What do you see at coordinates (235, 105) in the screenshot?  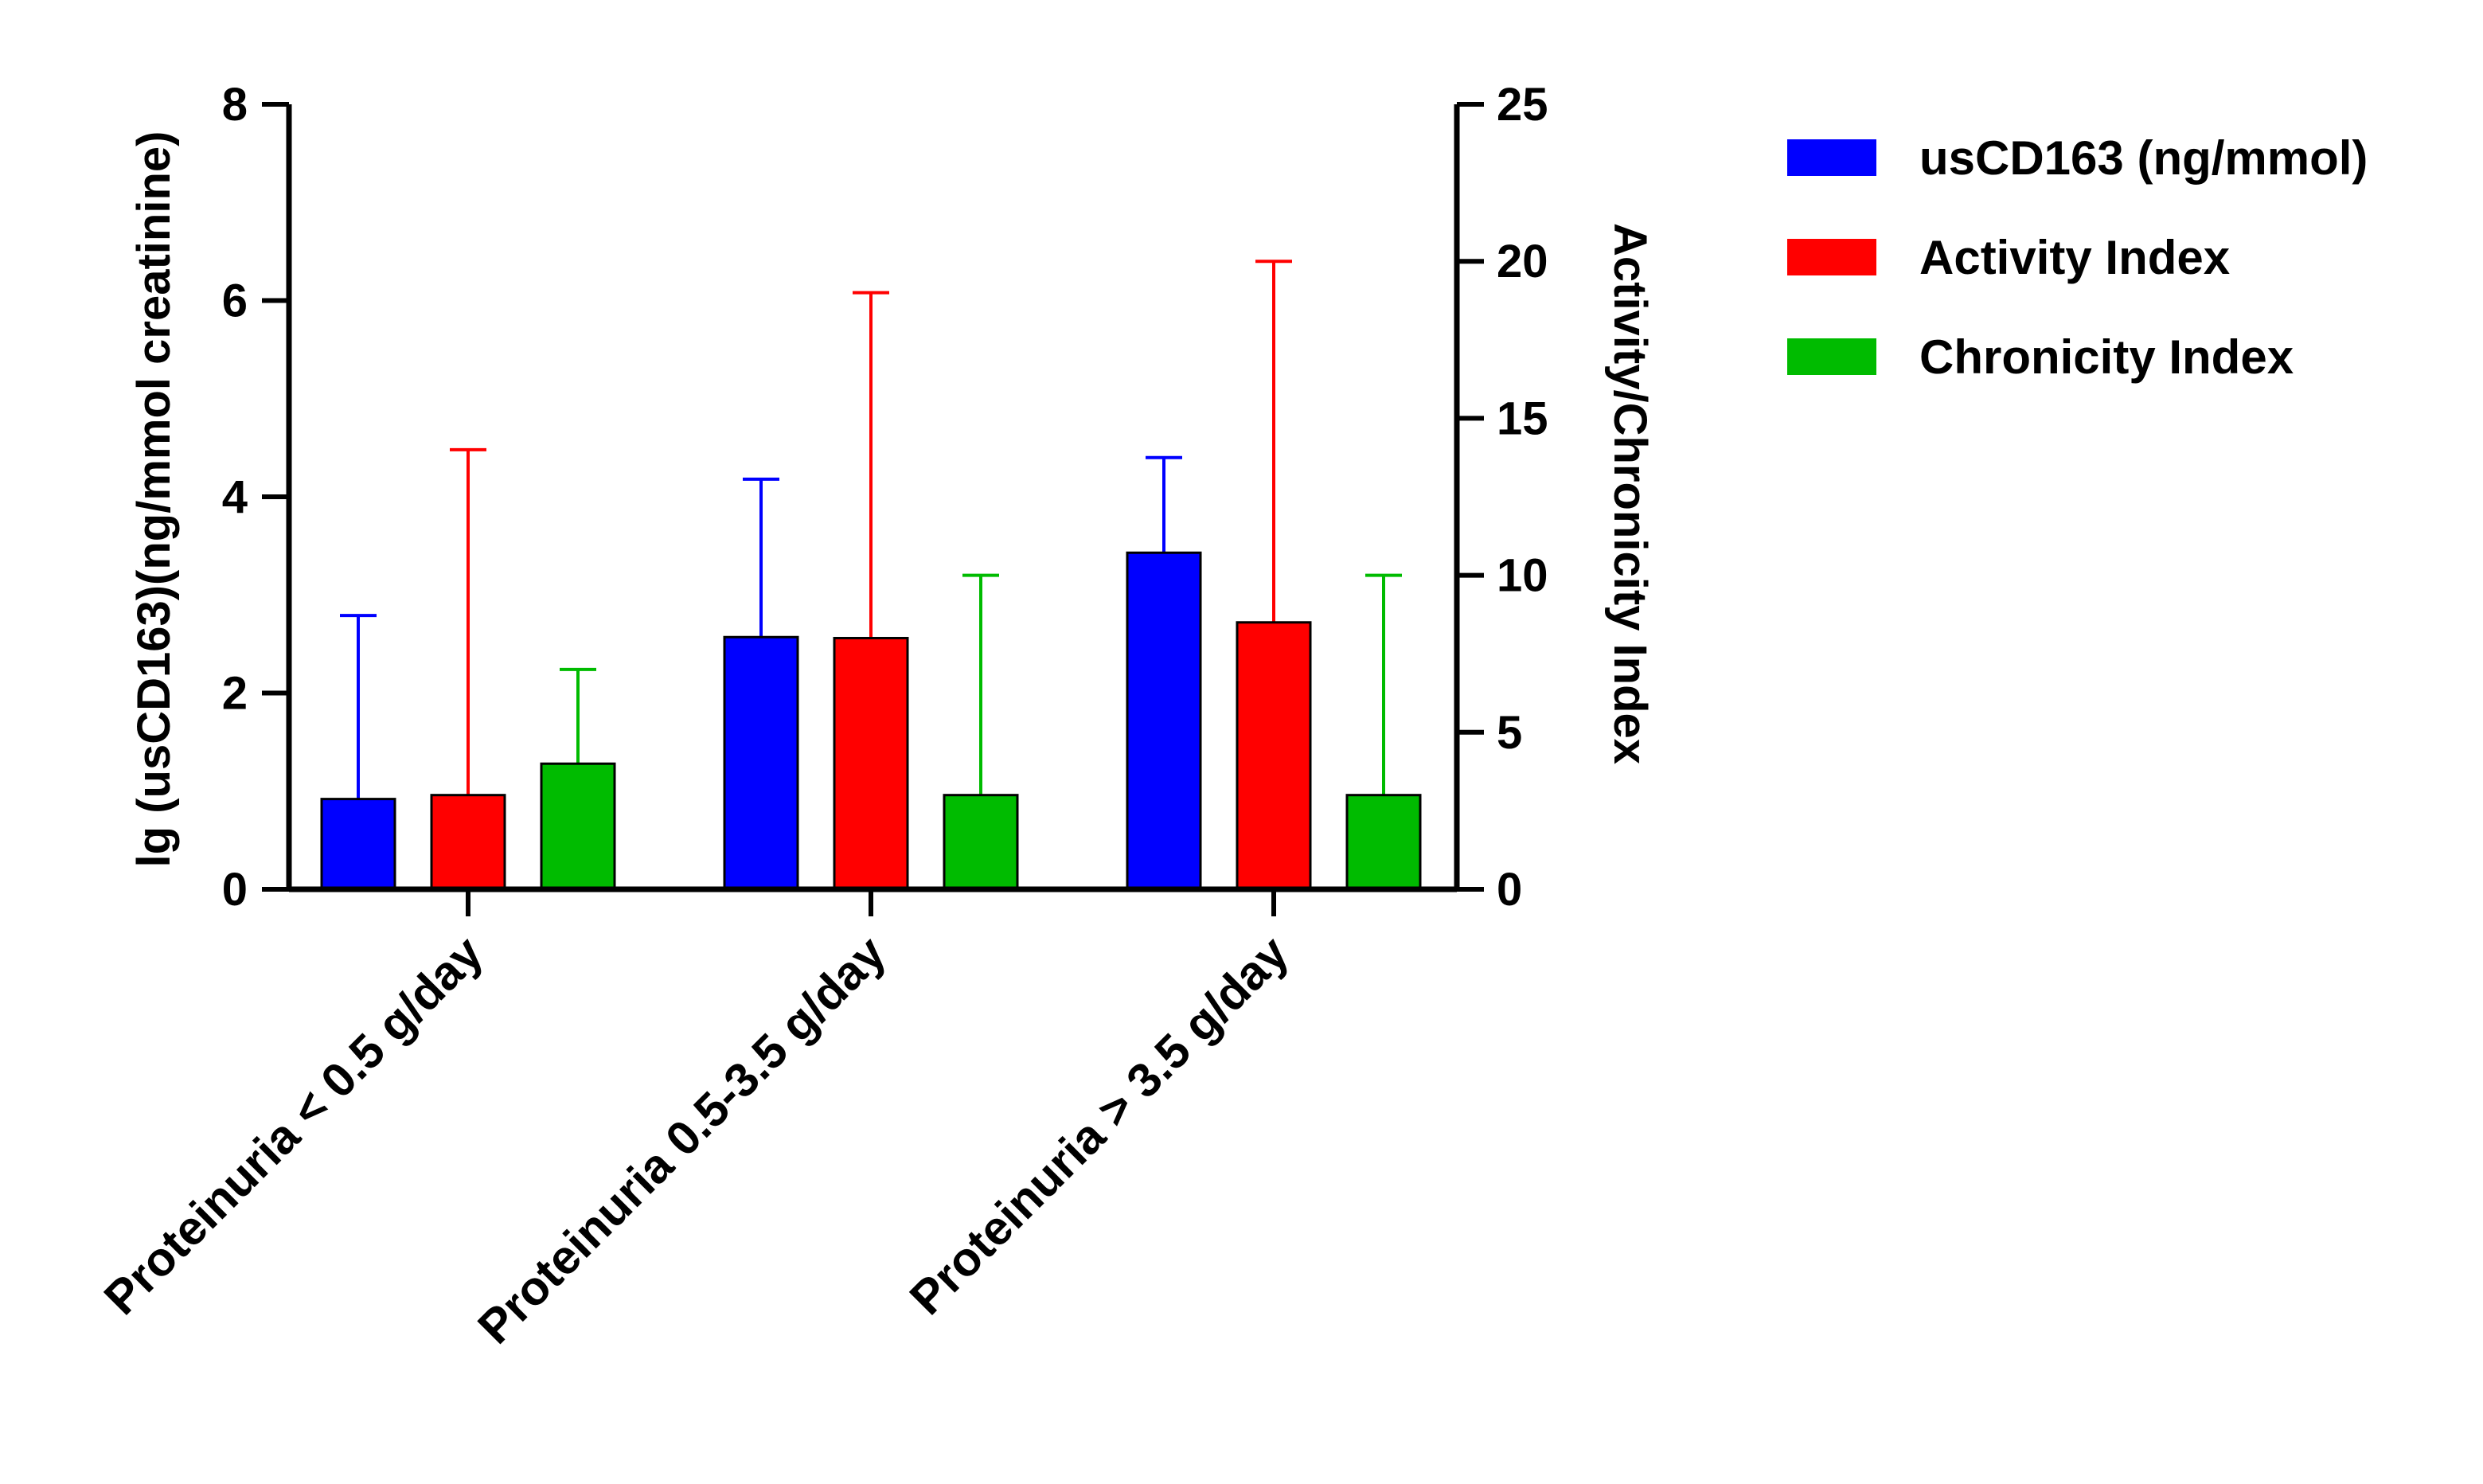 I see `y-left-tick-label: 8` at bounding box center [235, 105].